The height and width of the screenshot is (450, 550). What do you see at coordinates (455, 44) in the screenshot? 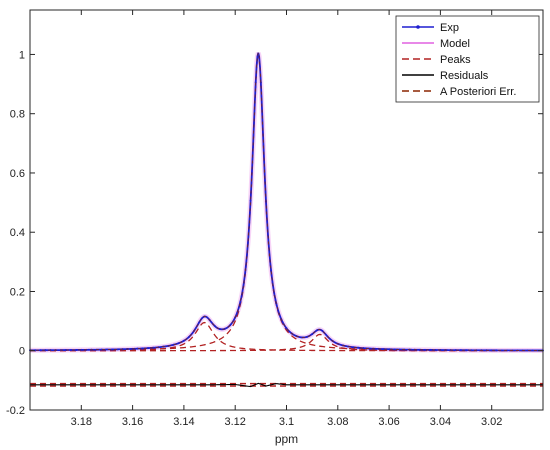
I see `legend-entry-label: Model` at bounding box center [455, 44].